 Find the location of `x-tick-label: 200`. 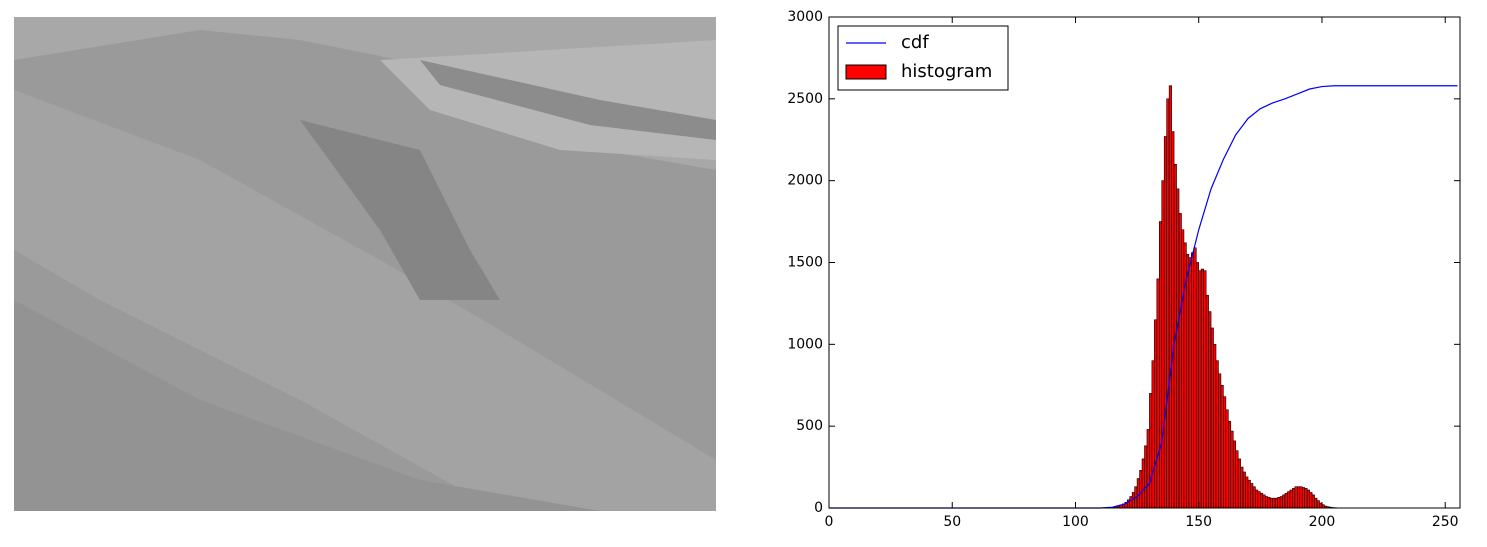

x-tick-label: 200 is located at coordinates (1322, 522).